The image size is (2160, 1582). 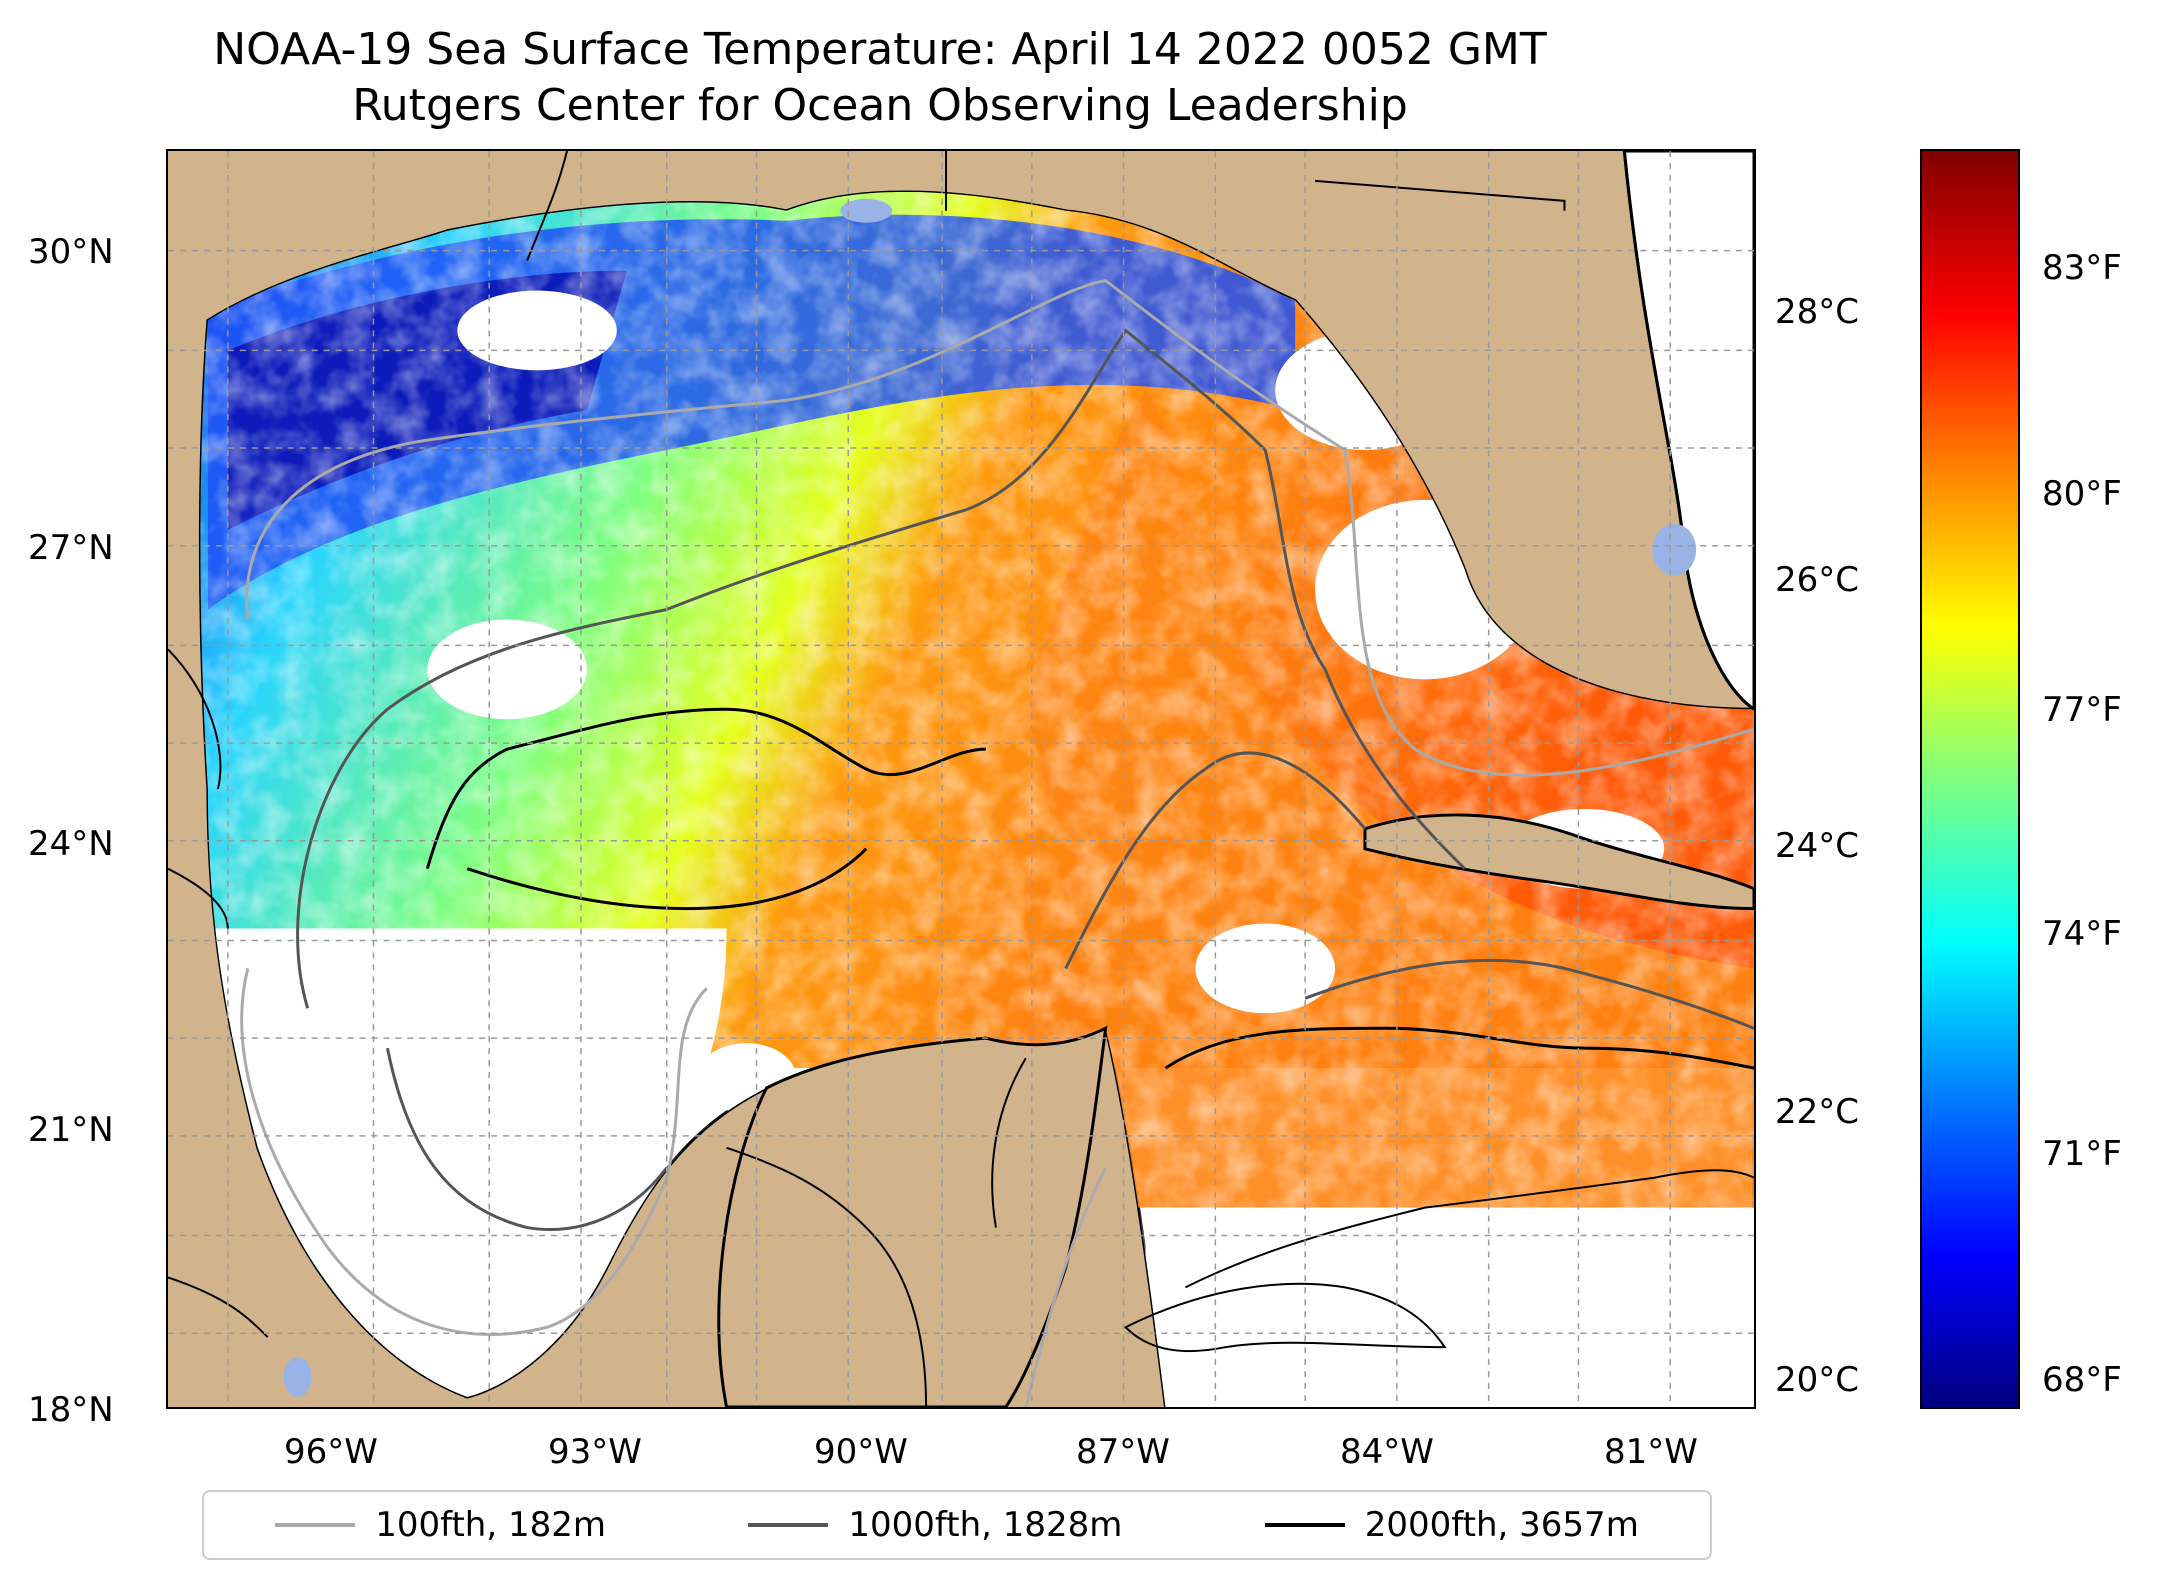 What do you see at coordinates (2082, 710) in the screenshot?
I see `cbar-label-77f: 77°F` at bounding box center [2082, 710].